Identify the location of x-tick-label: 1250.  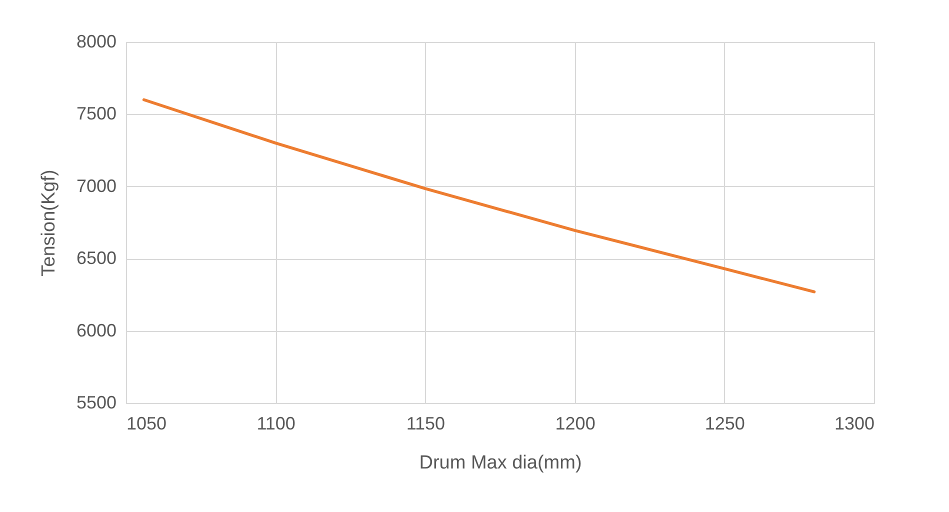
(724, 424).